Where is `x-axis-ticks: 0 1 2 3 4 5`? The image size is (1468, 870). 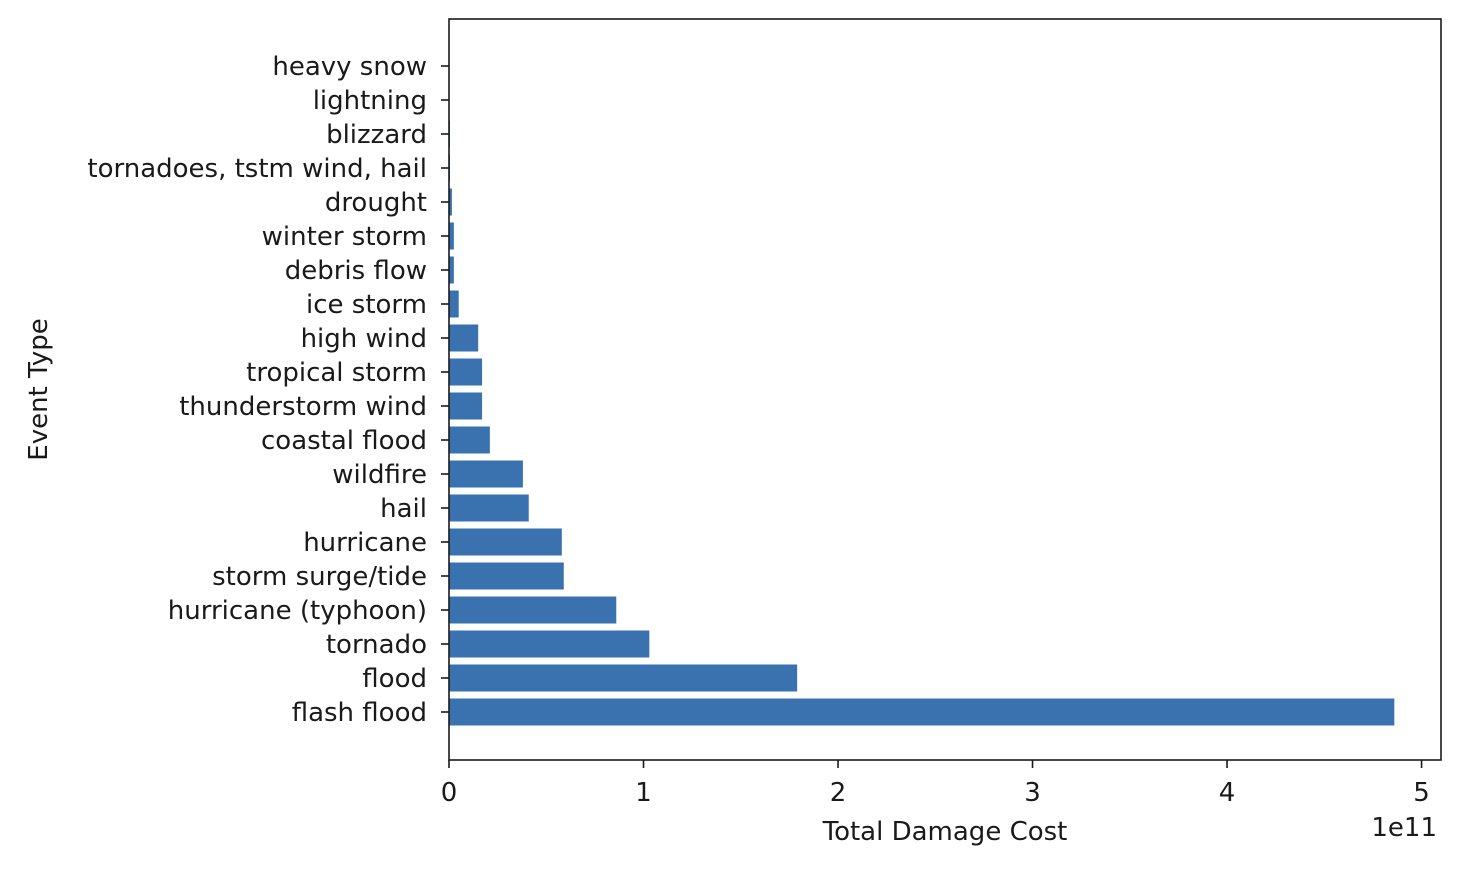 x-axis-ticks: 0 1 2 3 4 5 is located at coordinates (935, 784).